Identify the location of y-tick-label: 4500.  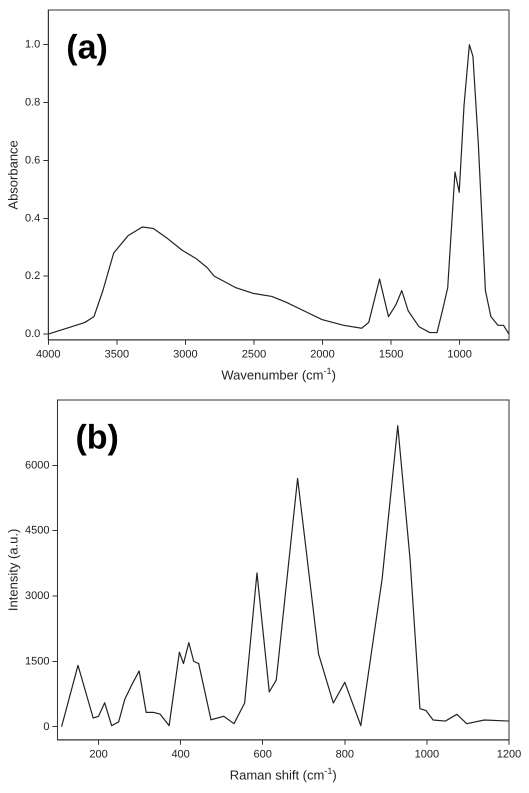
(37, 530).